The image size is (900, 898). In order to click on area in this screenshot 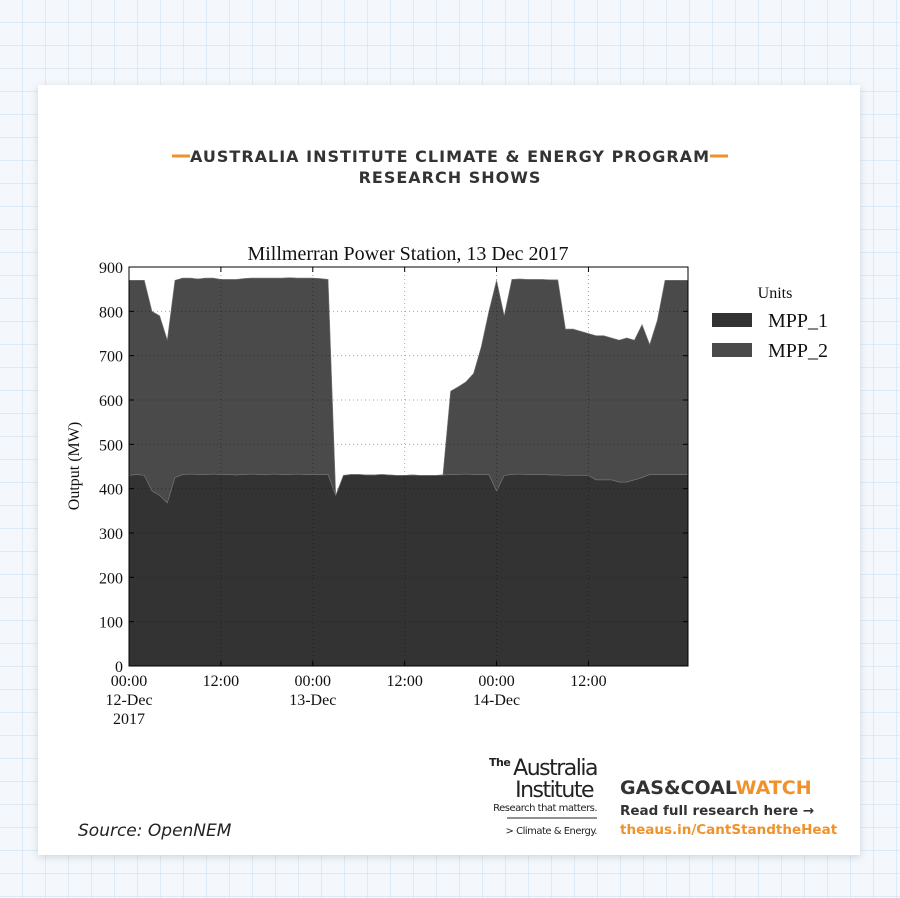, I will do `click(408, 570)`.